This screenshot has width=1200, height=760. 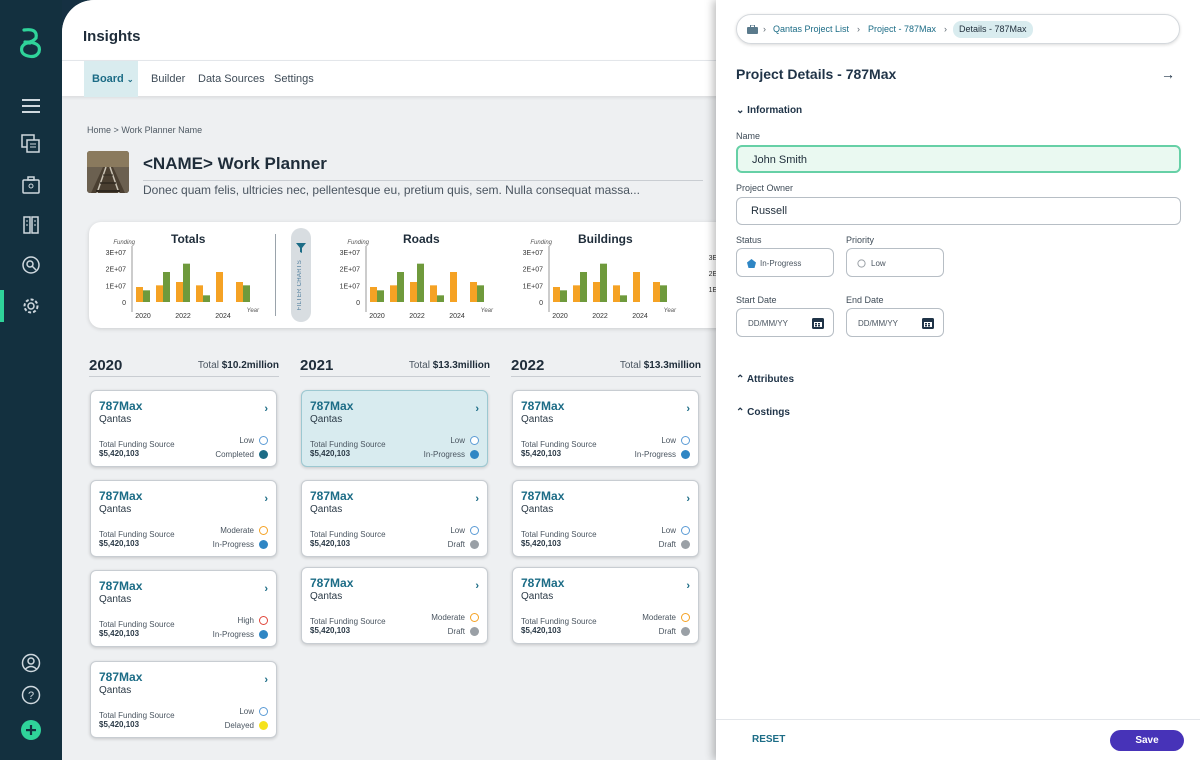 I want to click on reset-button: RESET, so click(x=769, y=739).